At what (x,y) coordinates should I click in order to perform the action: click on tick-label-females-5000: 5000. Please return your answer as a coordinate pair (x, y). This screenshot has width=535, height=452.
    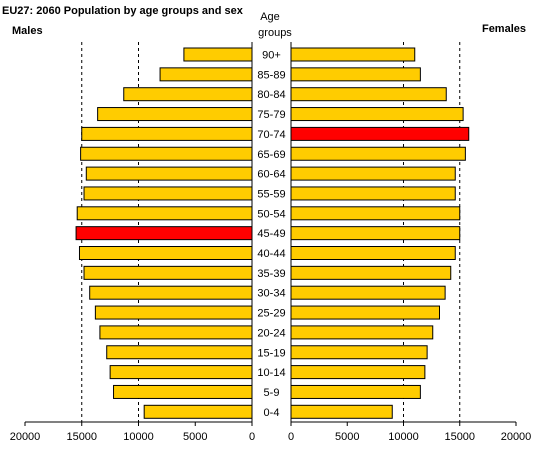
    Looking at the image, I should click on (347, 437).